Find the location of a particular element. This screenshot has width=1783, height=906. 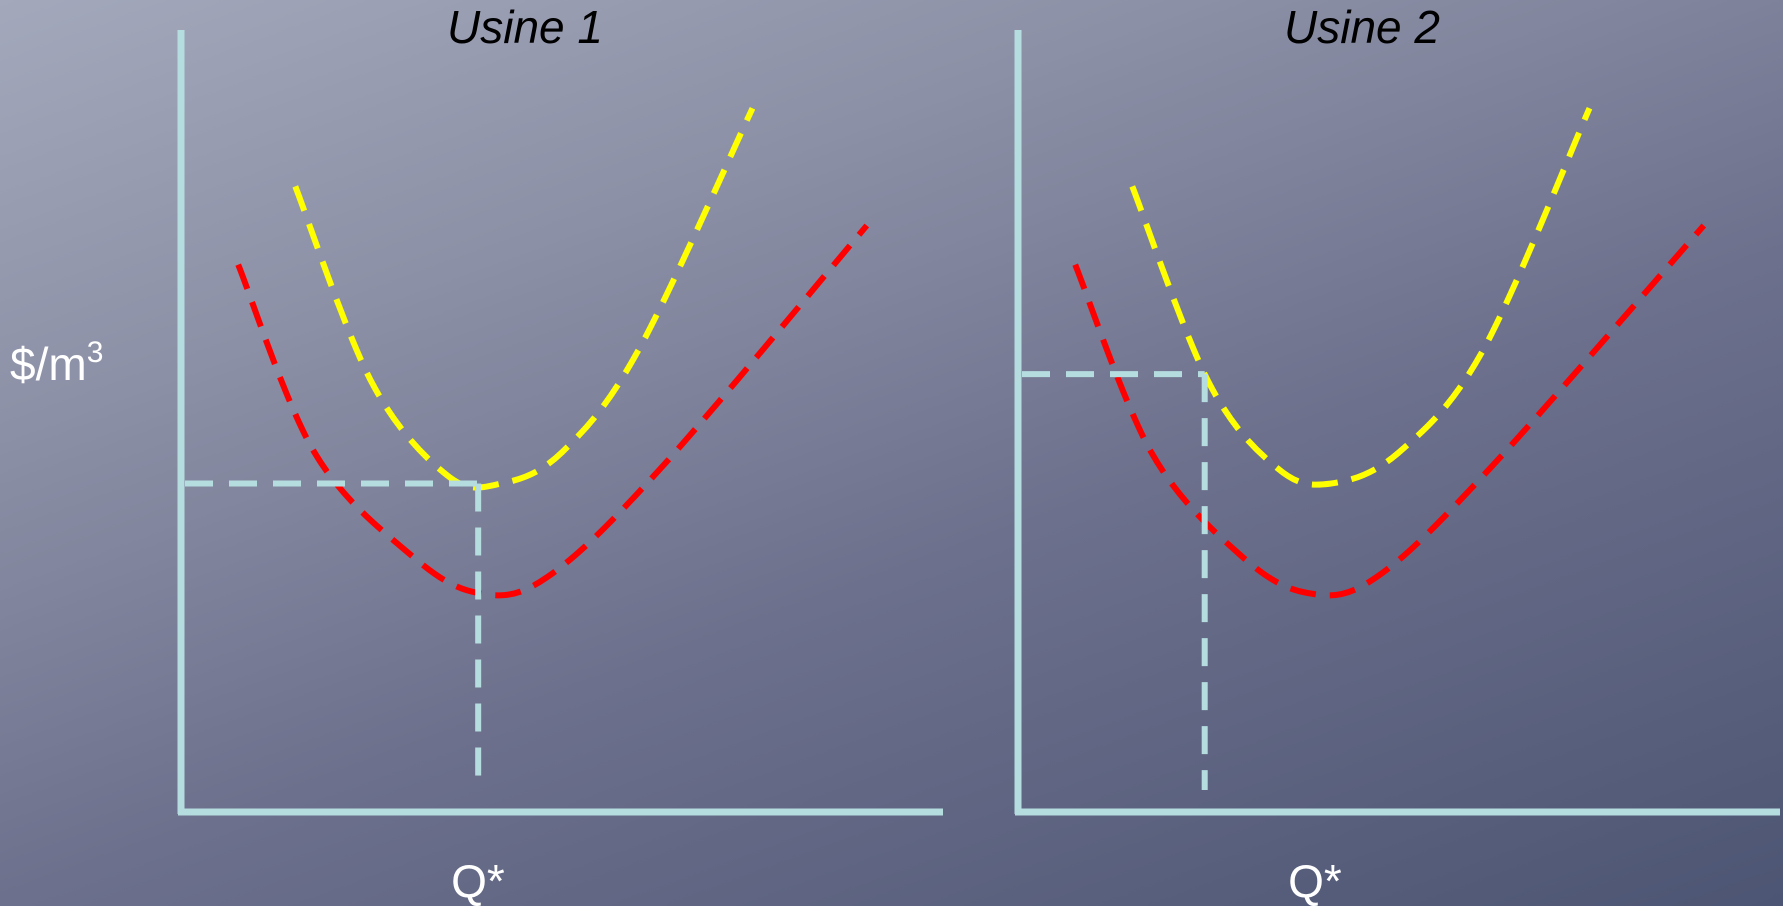

y-axis-label-superscript: 3 is located at coordinates (95, 352).